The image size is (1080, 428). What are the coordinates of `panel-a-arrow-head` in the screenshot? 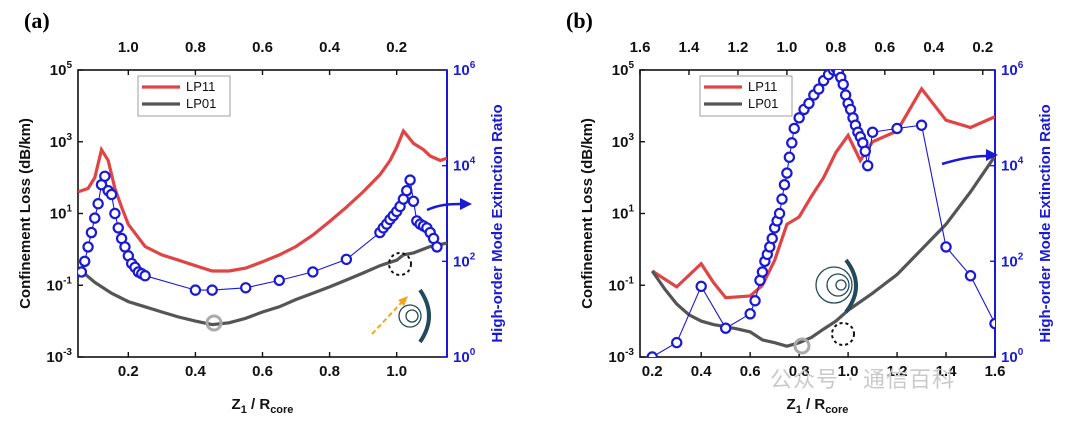 It's located at (466, 204).